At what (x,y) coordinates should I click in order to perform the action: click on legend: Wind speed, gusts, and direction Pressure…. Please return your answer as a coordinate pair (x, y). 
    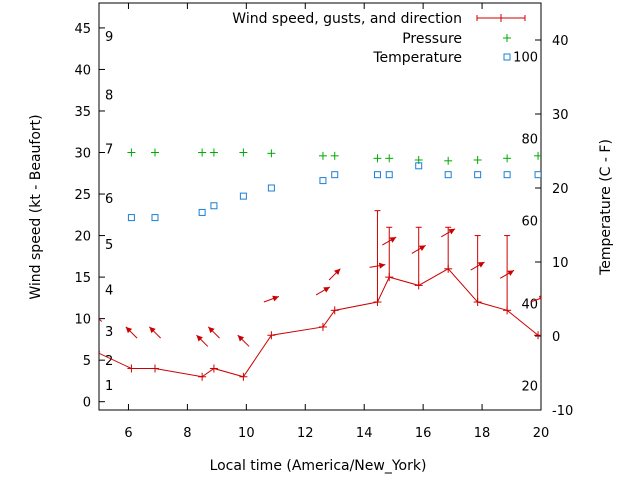
    Looking at the image, I should click on (379, 38).